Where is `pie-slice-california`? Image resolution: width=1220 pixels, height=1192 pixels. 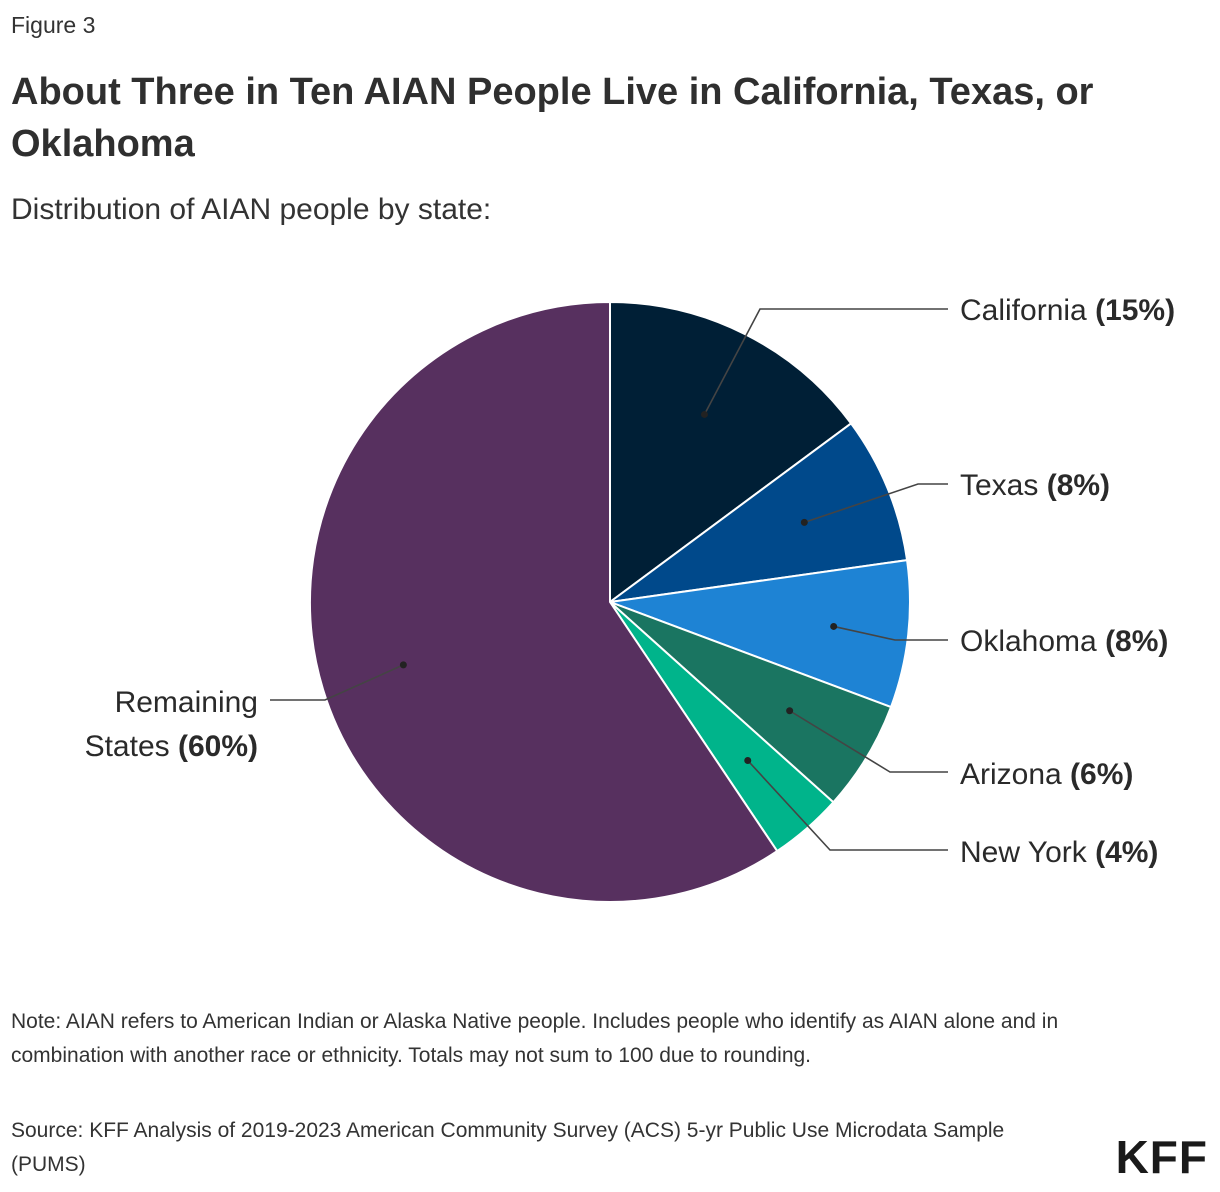 pie-slice-california is located at coordinates (731, 452).